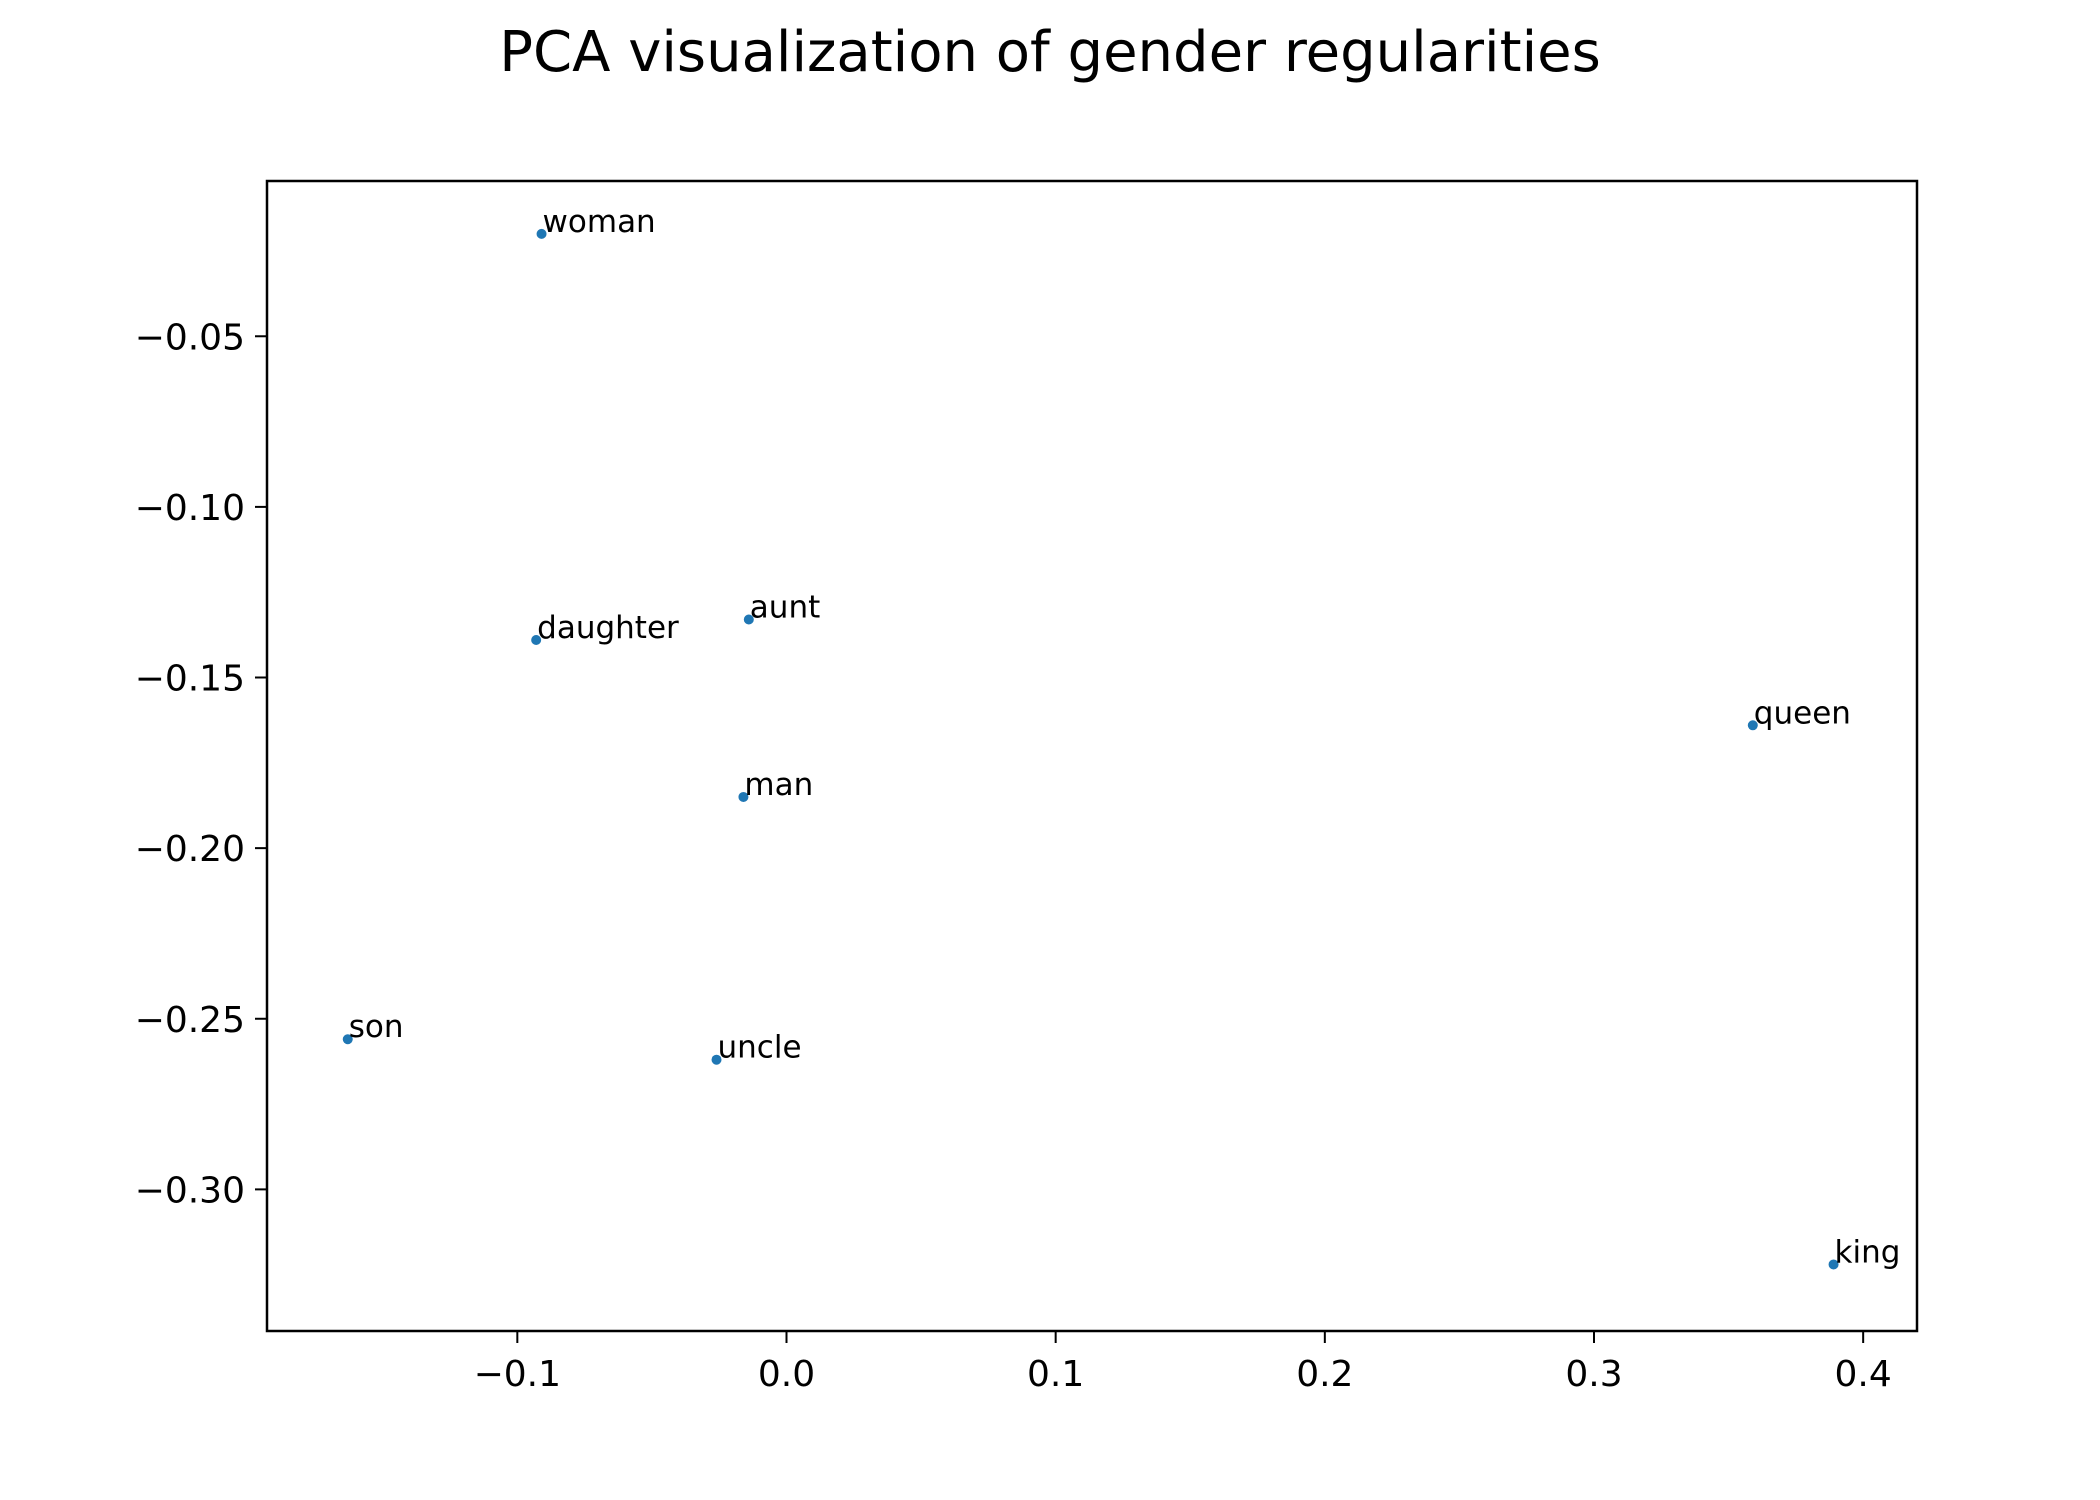 This screenshot has width=2100, height=1500. Describe the element at coordinates (190, 1190) in the screenshot. I see `y-tick-label: −0.30` at that location.